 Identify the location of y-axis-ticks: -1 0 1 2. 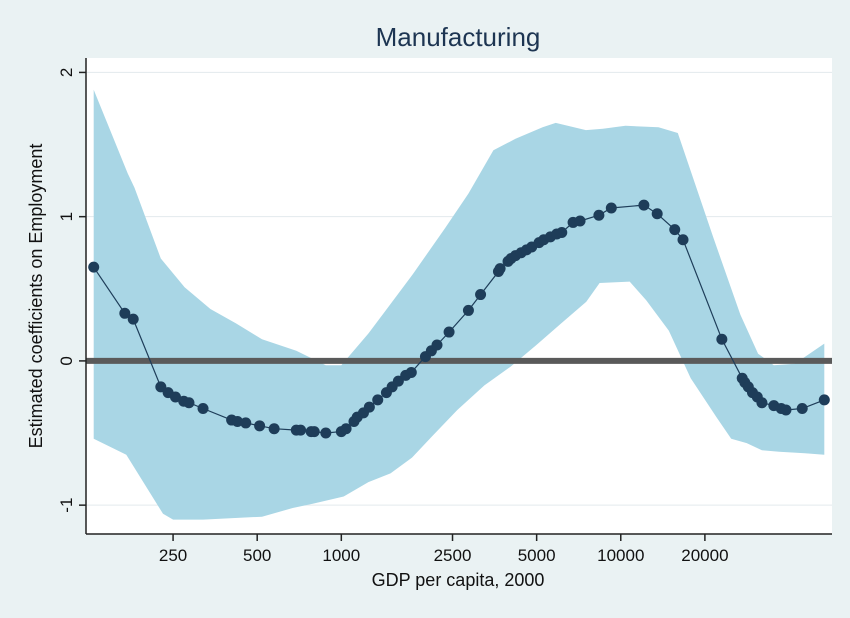
(71, 290).